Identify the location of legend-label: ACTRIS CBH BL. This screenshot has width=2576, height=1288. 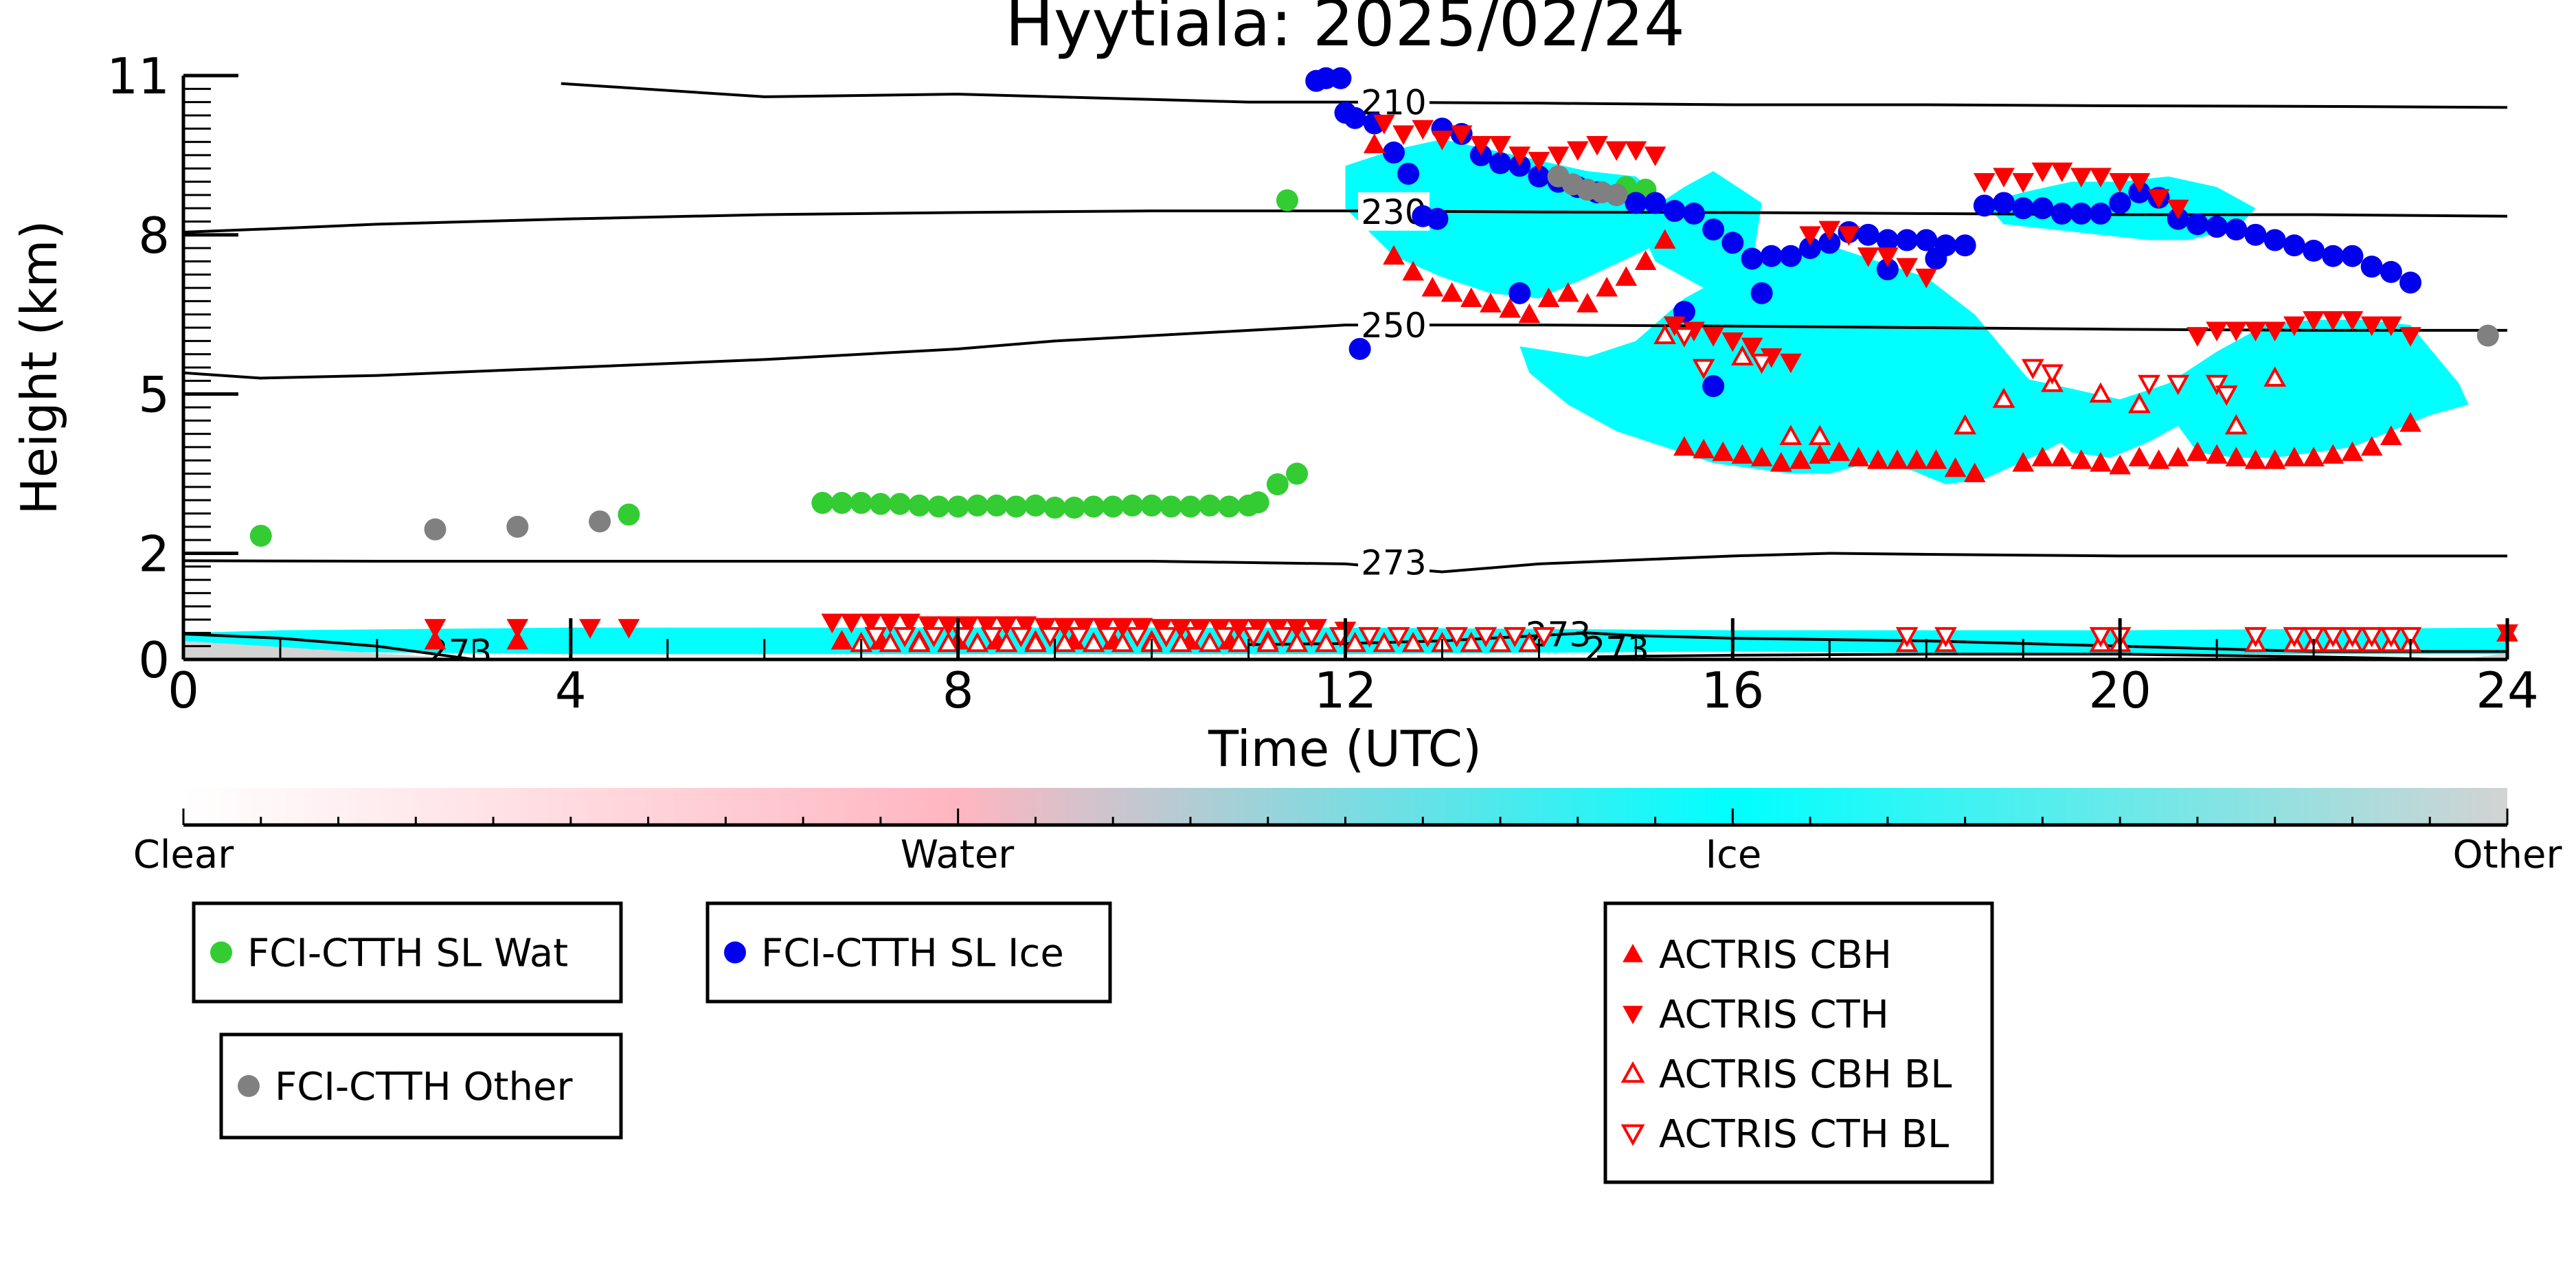
(1805, 1074).